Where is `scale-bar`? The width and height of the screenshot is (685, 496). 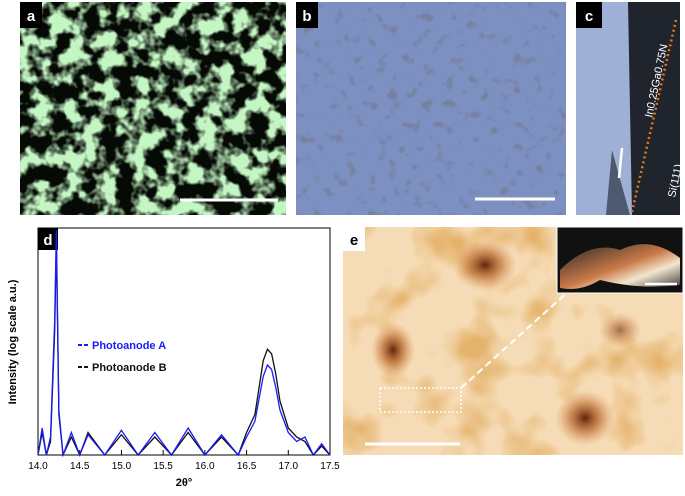
scale-bar is located at coordinates (620, 163).